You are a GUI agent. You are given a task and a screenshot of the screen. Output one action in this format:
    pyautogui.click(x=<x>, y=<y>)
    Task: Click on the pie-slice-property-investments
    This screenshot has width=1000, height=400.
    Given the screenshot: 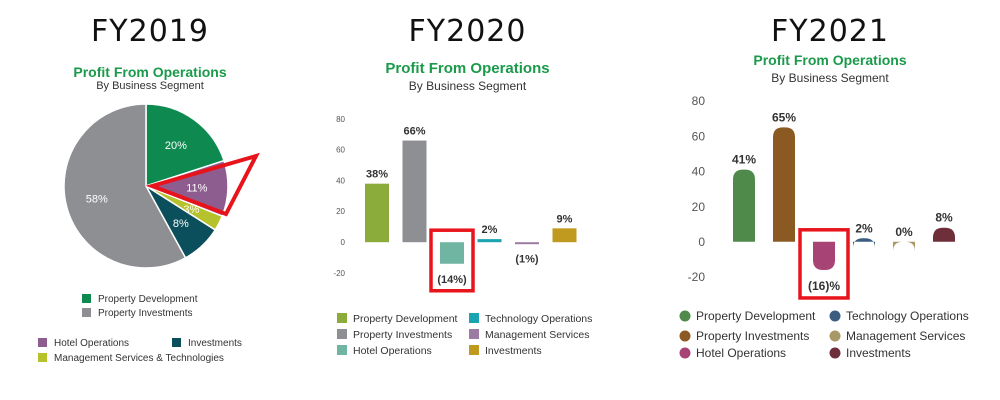 What is the action you would take?
    pyautogui.click(x=125, y=186)
    